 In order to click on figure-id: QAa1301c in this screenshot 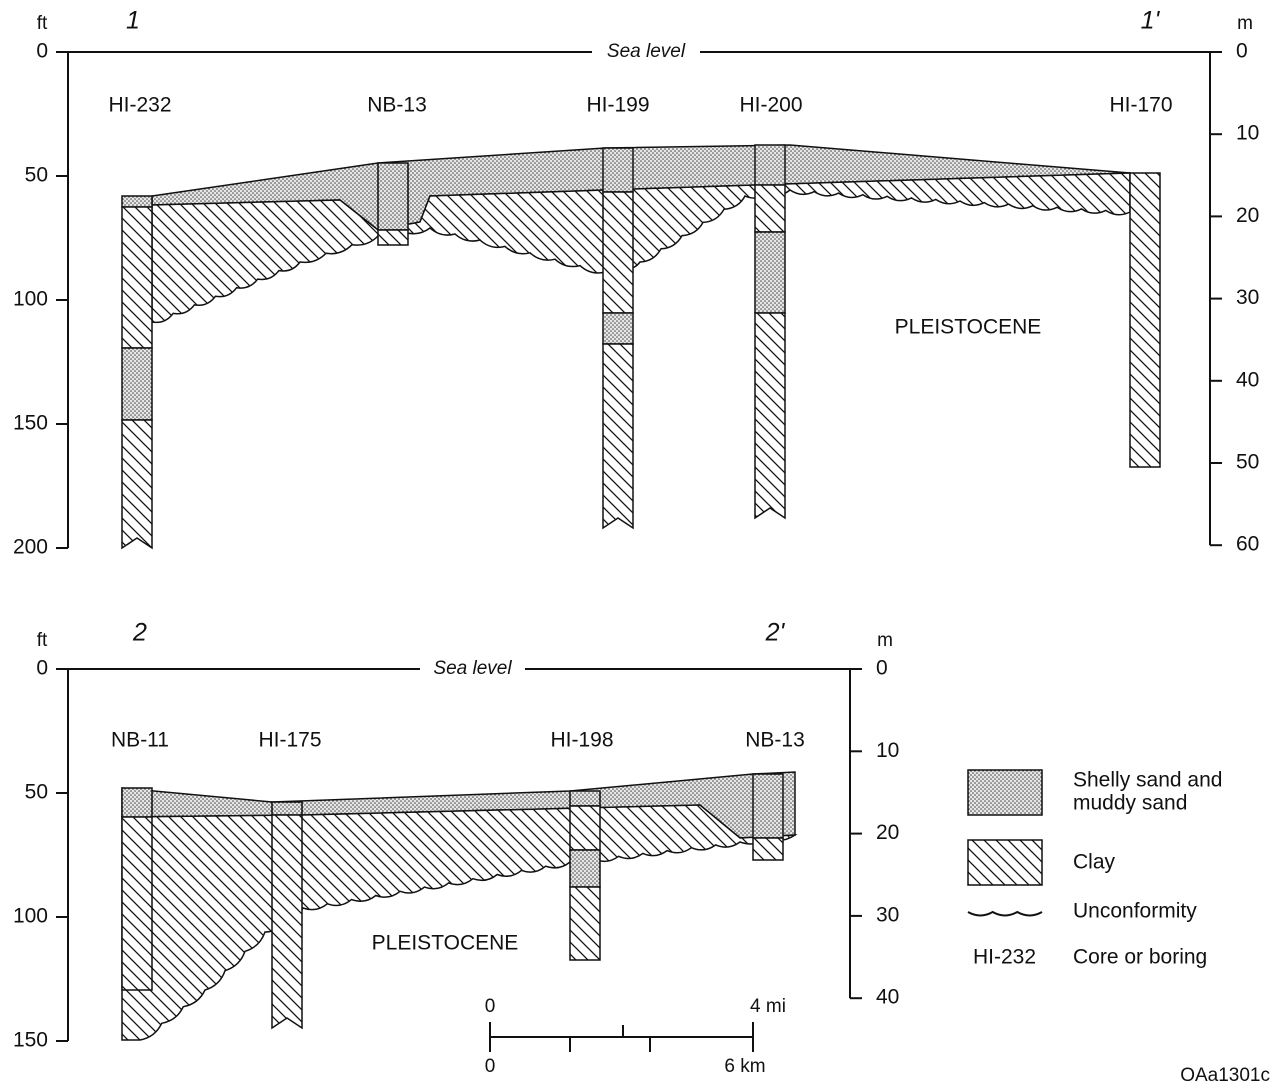, I will do `click(1225, 1073)`.